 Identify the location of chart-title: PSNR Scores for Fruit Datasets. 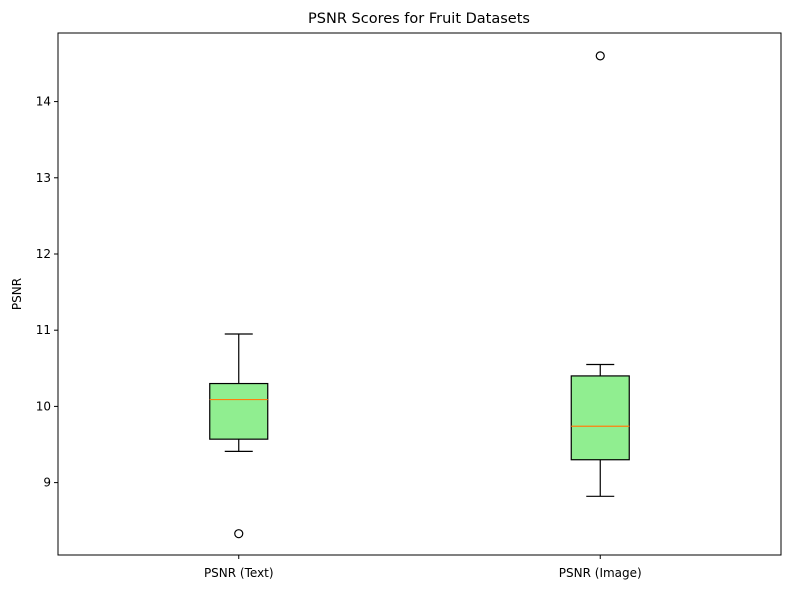
(419, 19).